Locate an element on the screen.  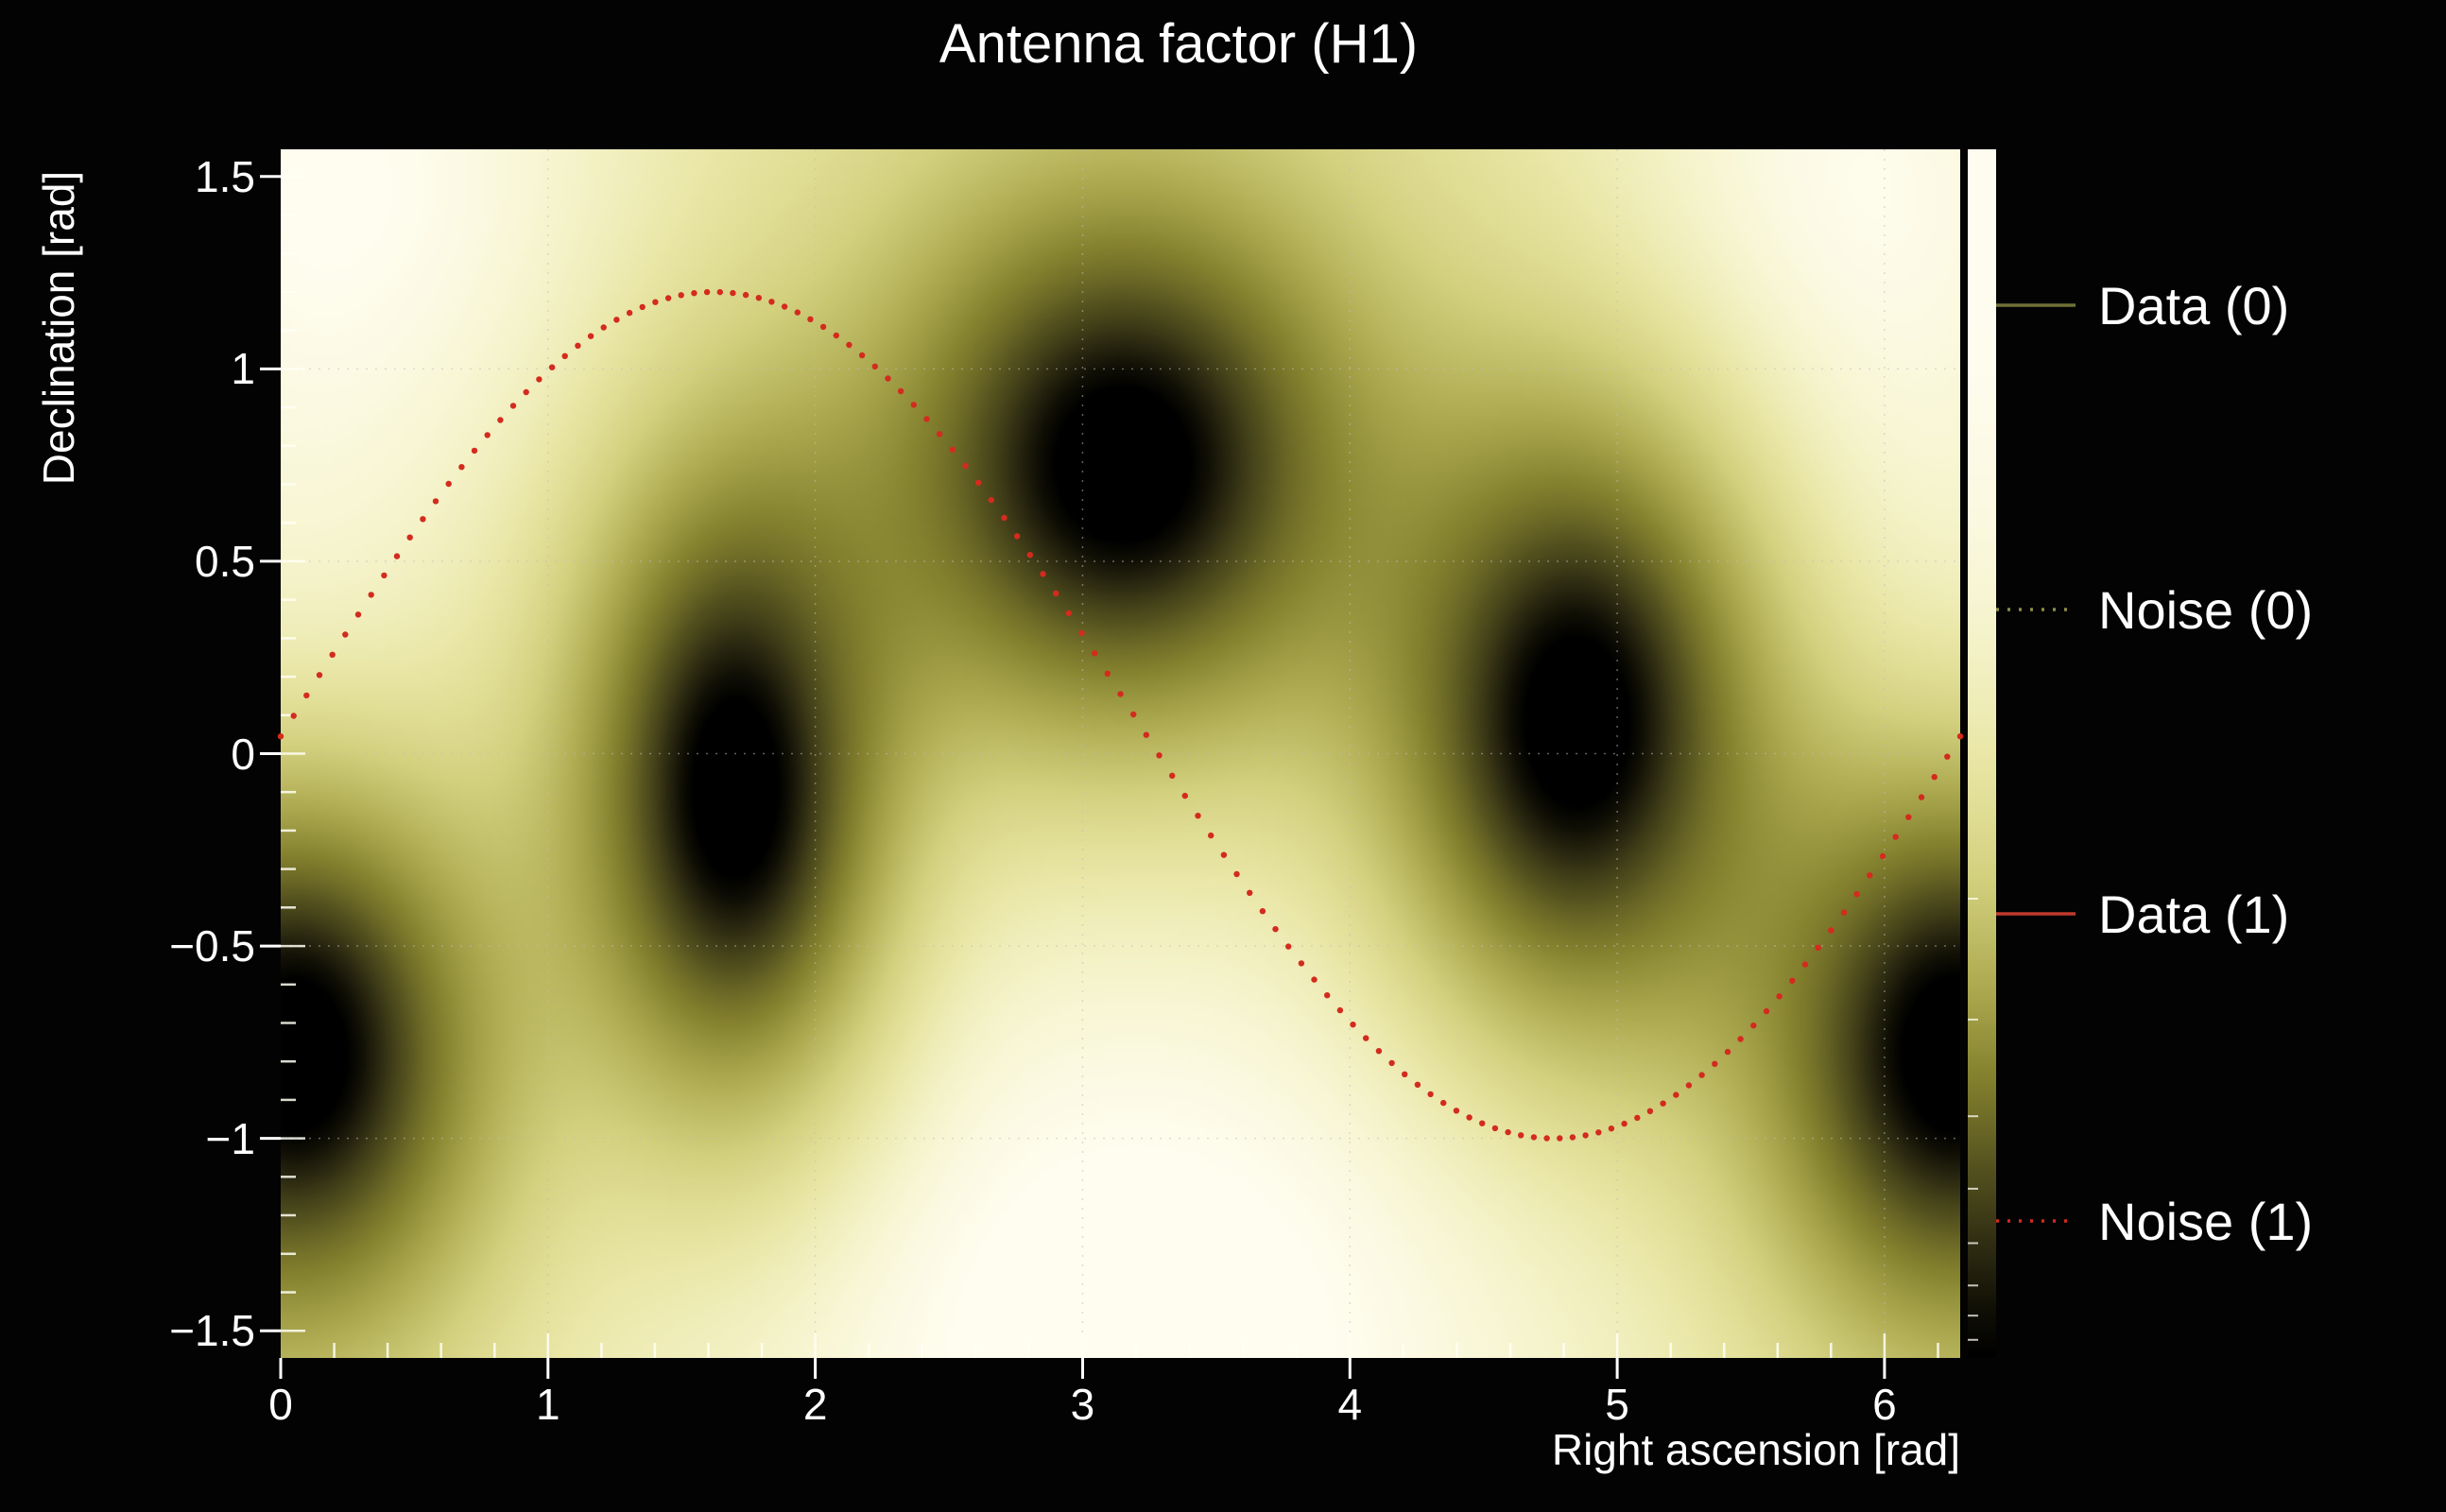
legend-item: Noise (1) is located at coordinates (2152, 1221).